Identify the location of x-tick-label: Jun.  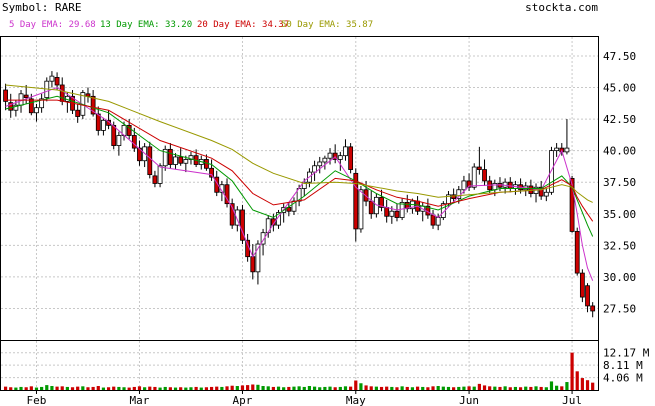
(469, 400).